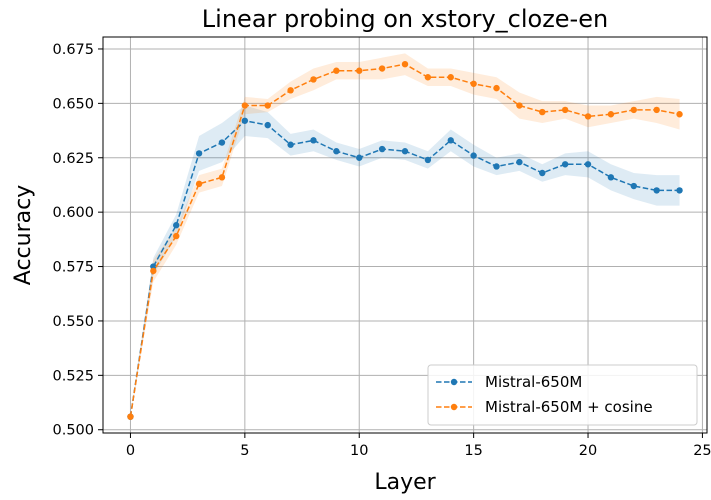 This screenshot has width=711, height=500. Describe the element at coordinates (23, 235) in the screenshot. I see `y-axis-label: Accuracy` at that location.